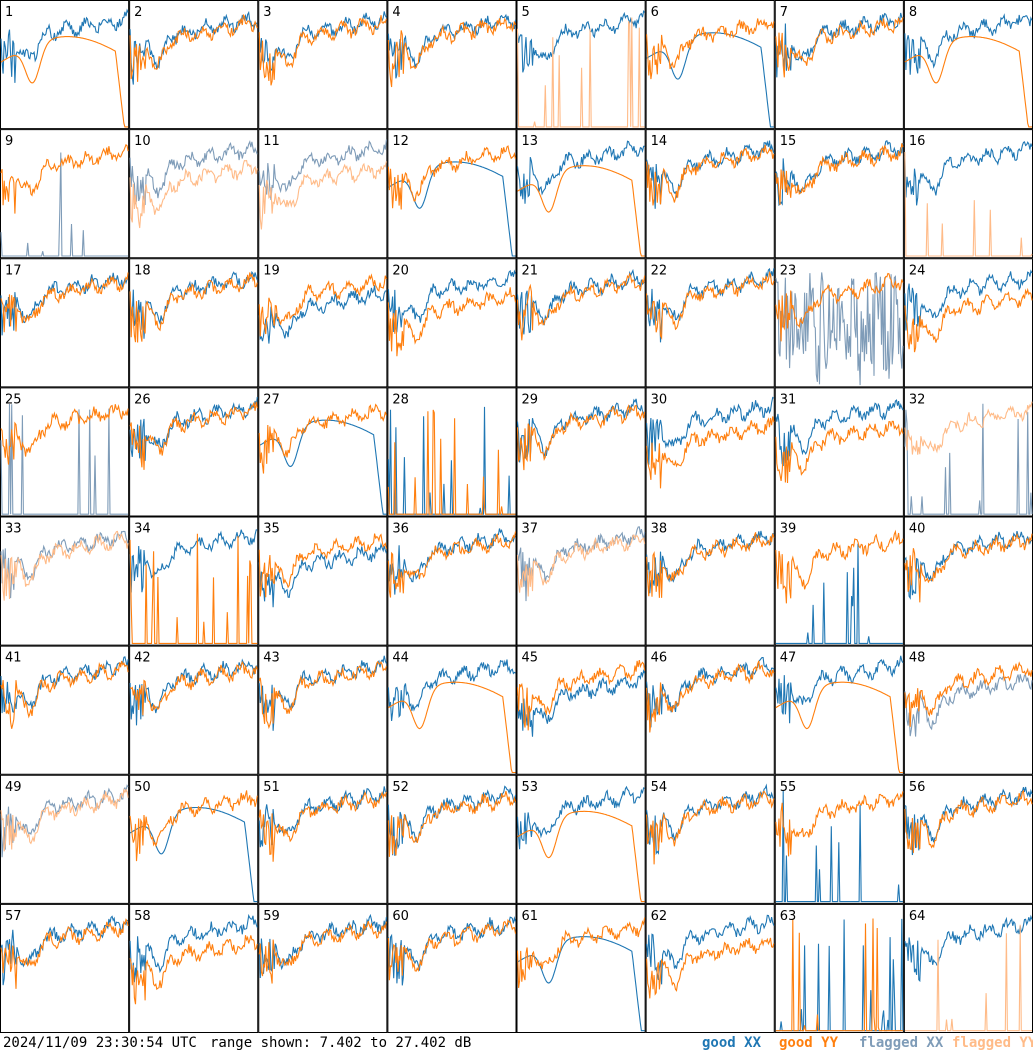 Image resolution: width=1033 pixels, height=1053 pixels. Describe the element at coordinates (788, 141) in the screenshot. I see `panel-label: 15` at that location.